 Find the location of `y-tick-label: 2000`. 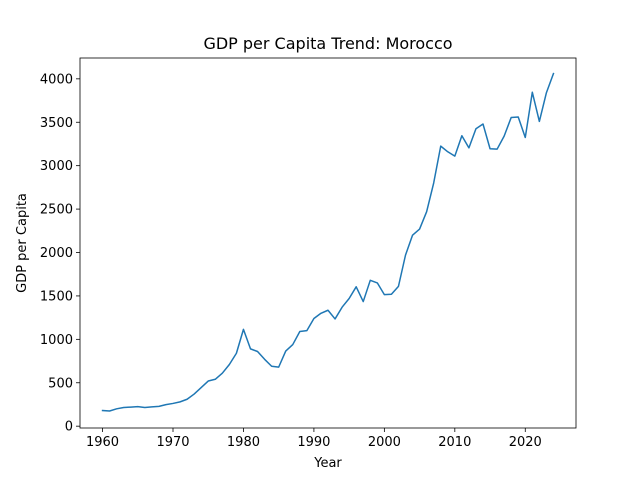

y-tick-label: 2000 is located at coordinates (56, 253).